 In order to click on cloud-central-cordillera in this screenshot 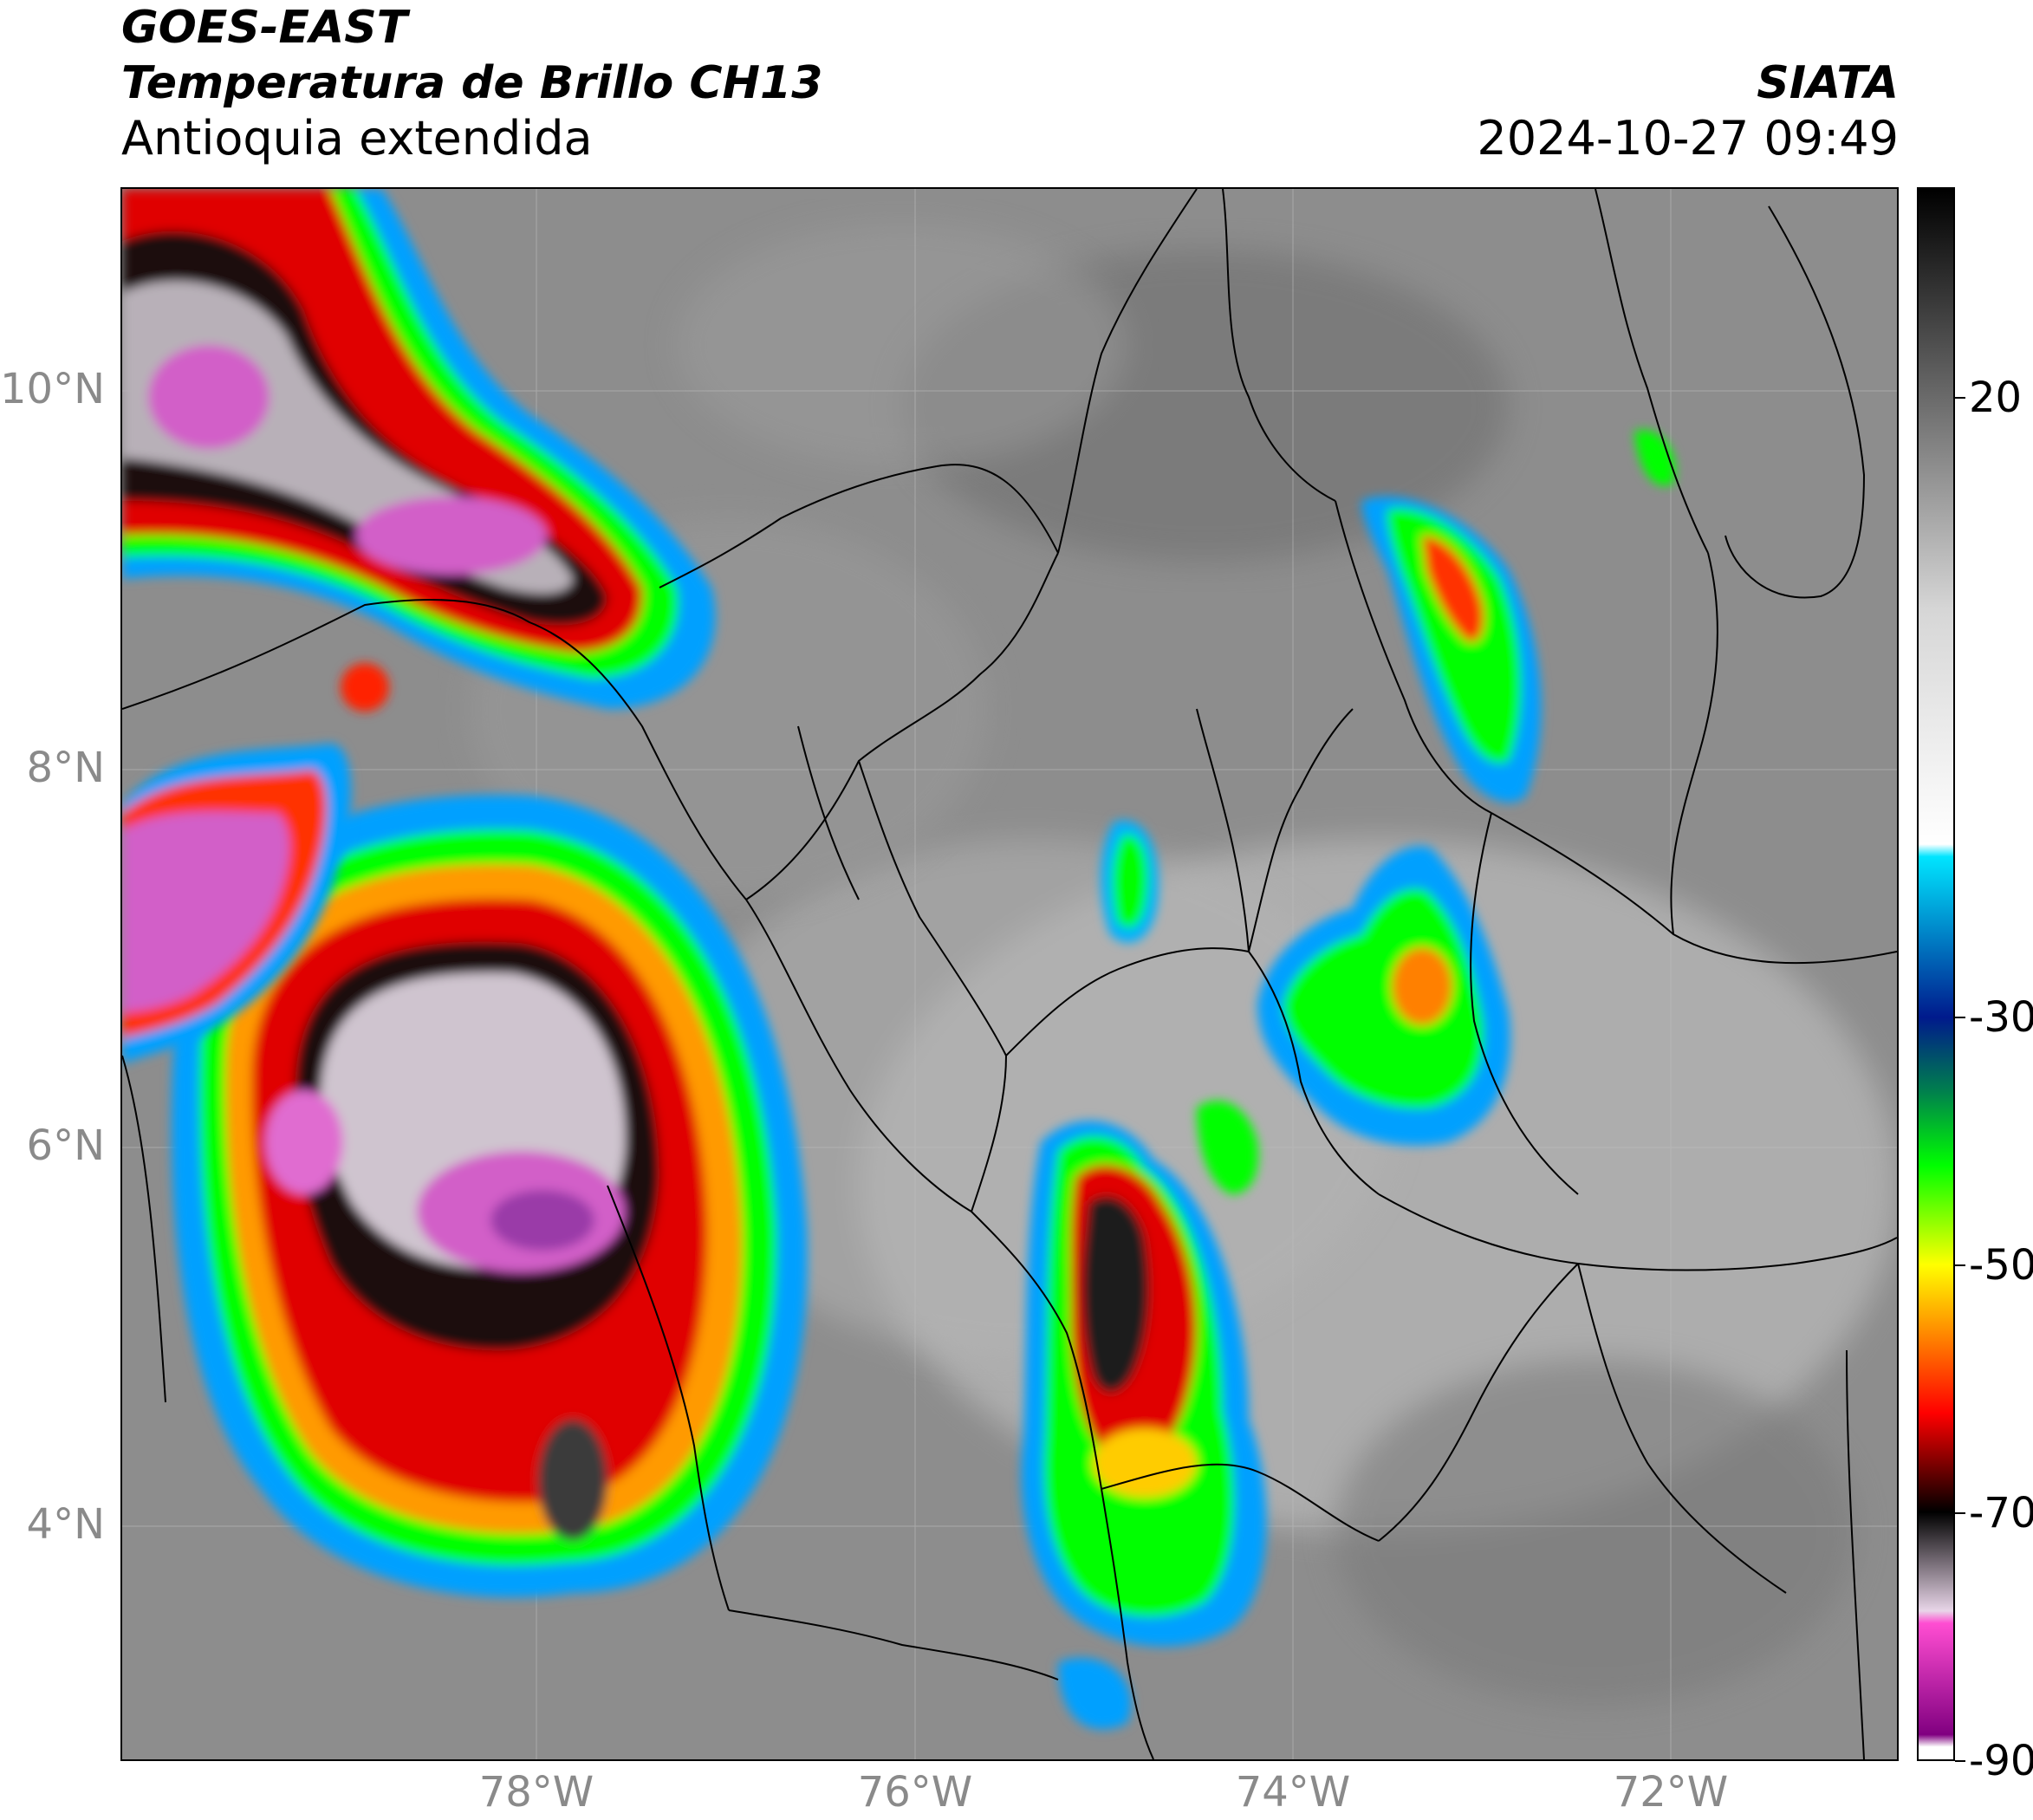, I will do `click(1144, 1384)`.